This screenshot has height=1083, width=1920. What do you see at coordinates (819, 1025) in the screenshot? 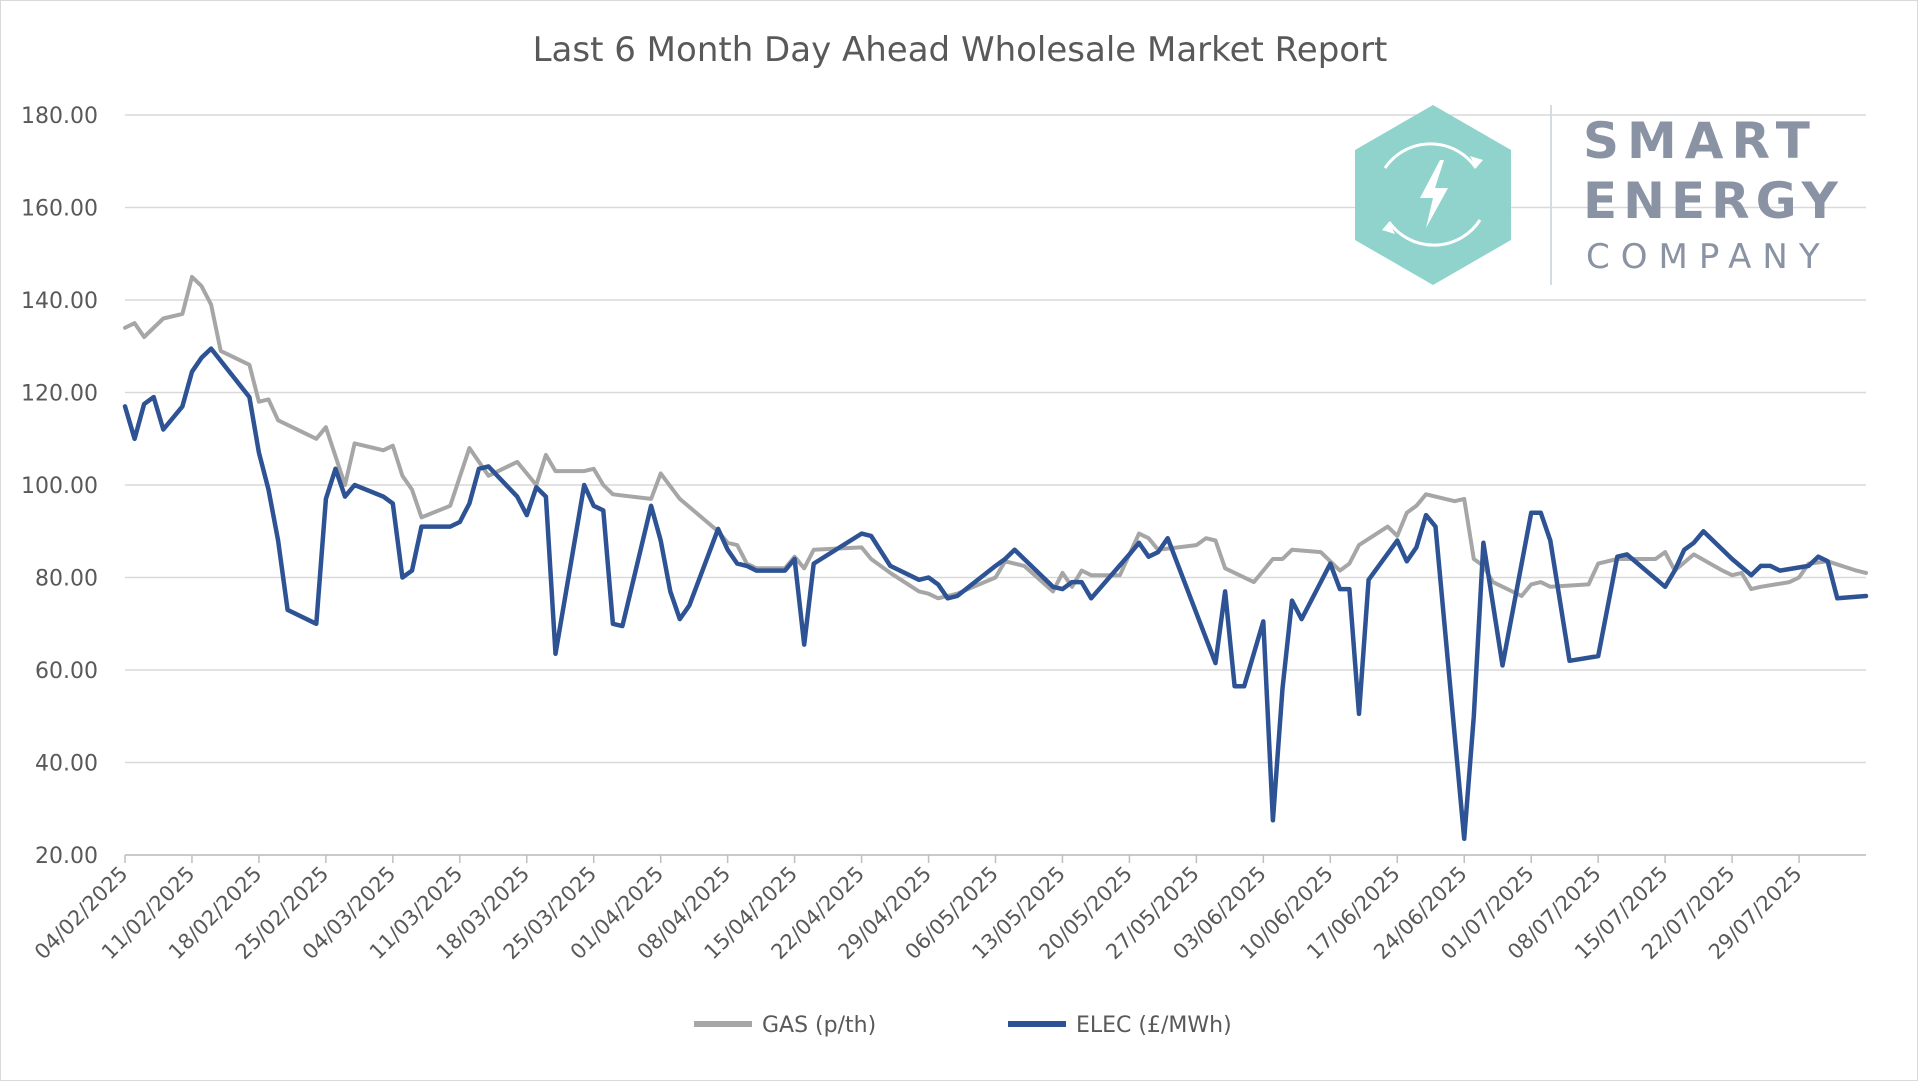
I see `legend-label-gas: GAS (p/th)` at bounding box center [819, 1025].